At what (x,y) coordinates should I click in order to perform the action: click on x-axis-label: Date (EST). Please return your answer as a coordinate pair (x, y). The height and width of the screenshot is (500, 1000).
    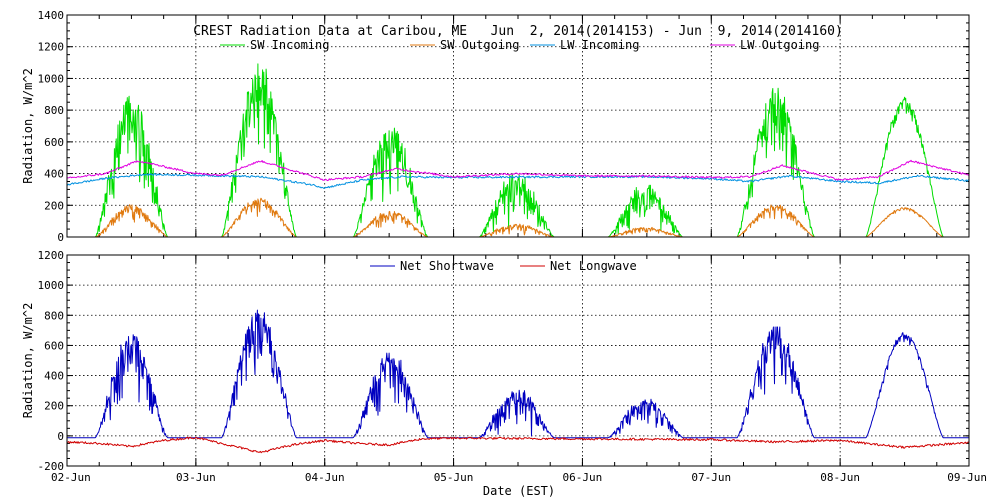
    Looking at the image, I should click on (519, 491).